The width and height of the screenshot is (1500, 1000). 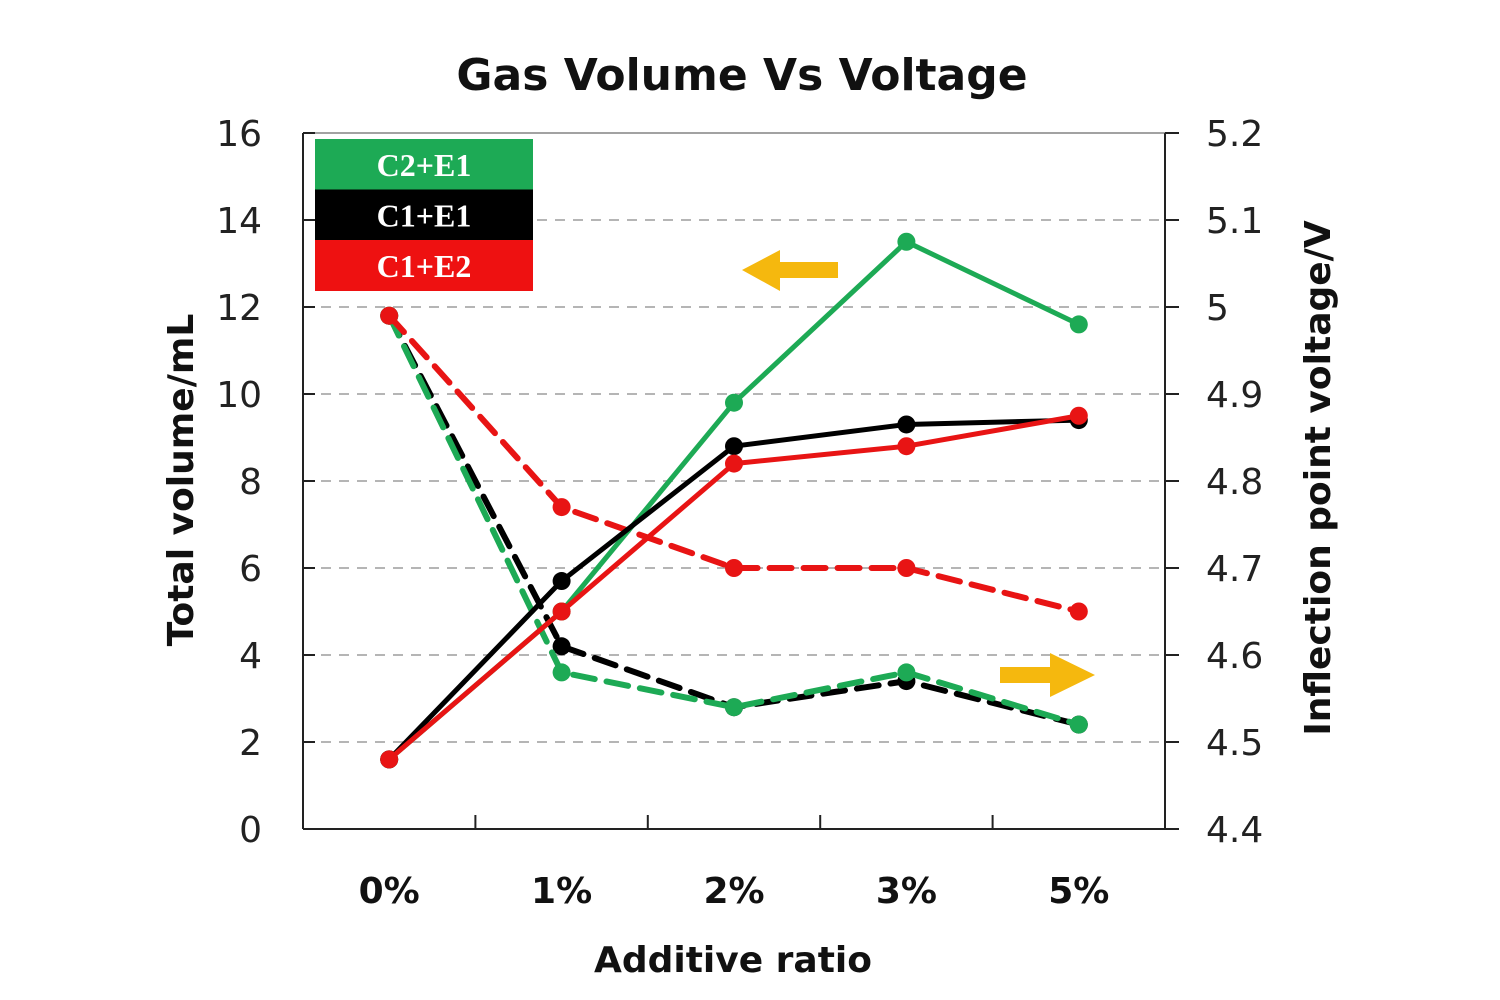 I want to click on y-tick-label: 2, so click(x=250, y=743).